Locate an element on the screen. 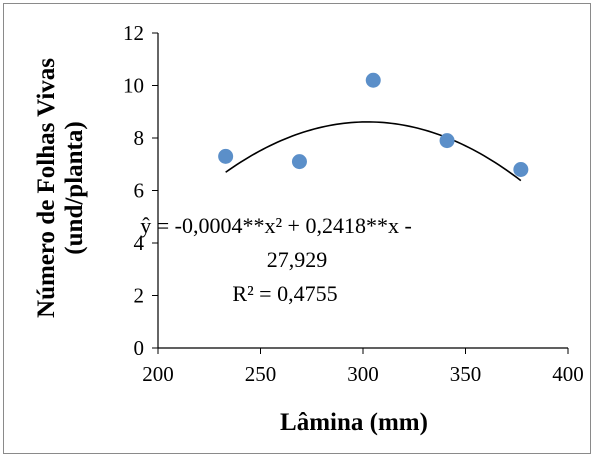 This screenshot has height=458, width=596. y-axis-title-line2: (und/planta) is located at coordinates (74, 187).